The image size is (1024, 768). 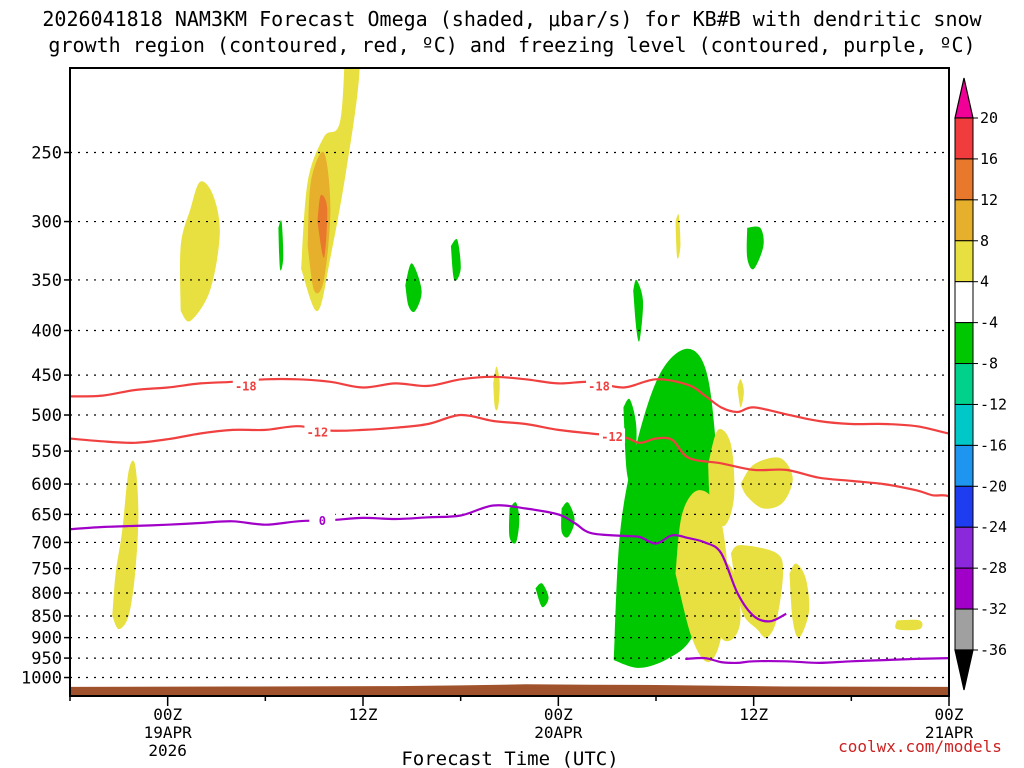 I want to click on y-tick-label-650: 650, so click(x=46, y=515).